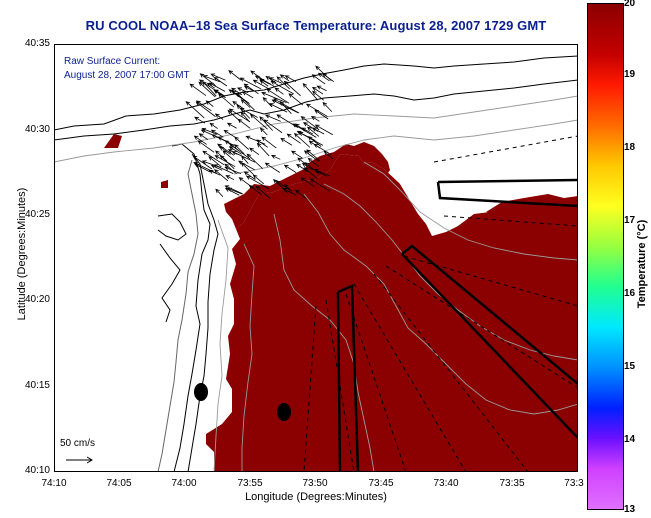 The image size is (651, 518). What do you see at coordinates (381, 483) in the screenshot?
I see `x-tick-label: 73:45` at bounding box center [381, 483].